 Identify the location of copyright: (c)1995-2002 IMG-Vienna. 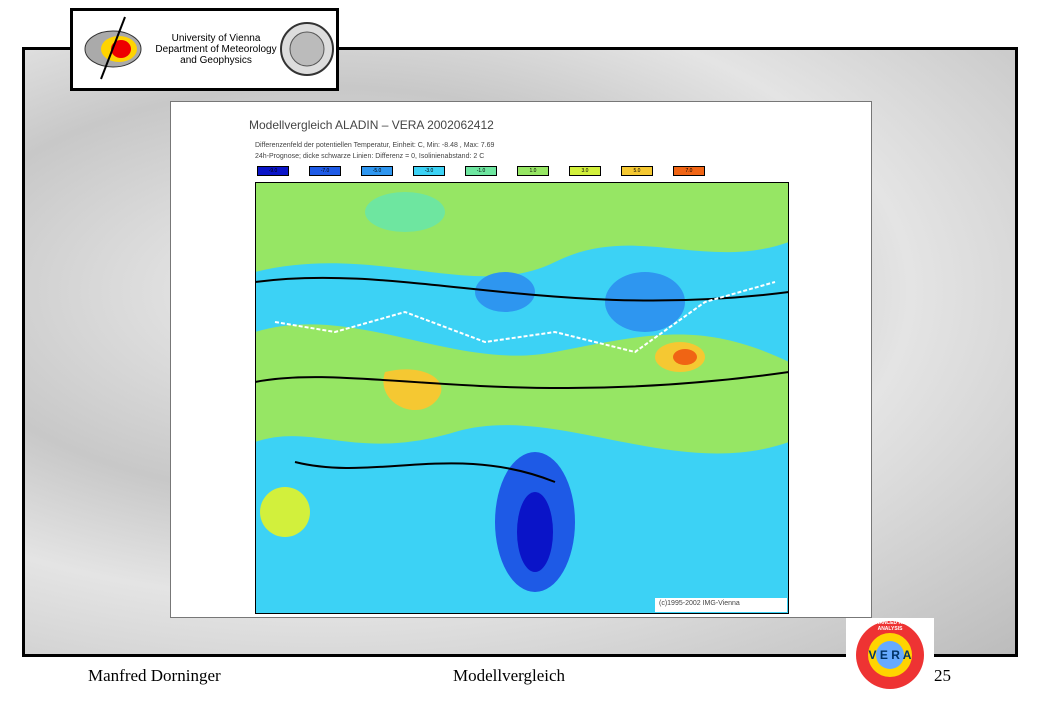
(699, 603).